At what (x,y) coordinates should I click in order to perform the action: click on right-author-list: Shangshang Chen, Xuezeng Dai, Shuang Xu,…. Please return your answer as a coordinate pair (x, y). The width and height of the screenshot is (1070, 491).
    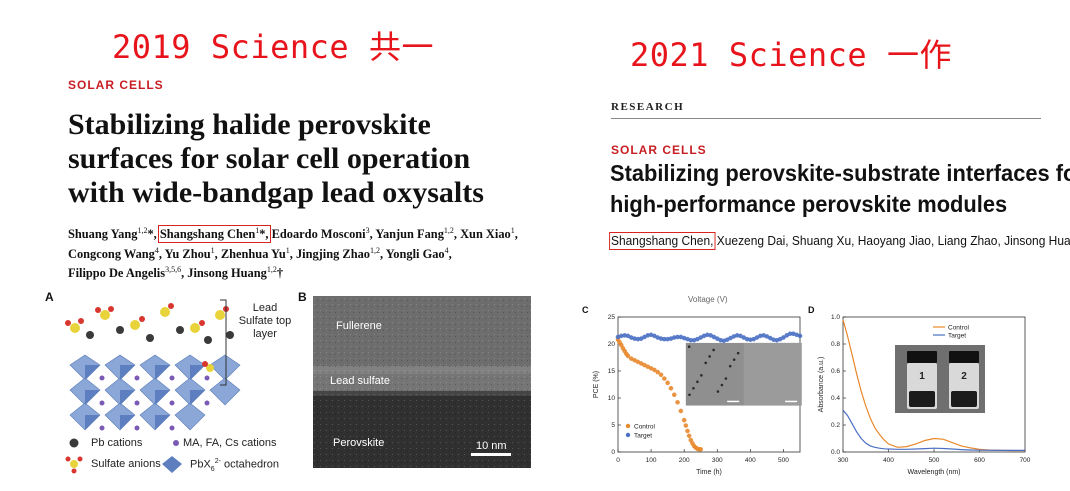
    Looking at the image, I should click on (839, 241).